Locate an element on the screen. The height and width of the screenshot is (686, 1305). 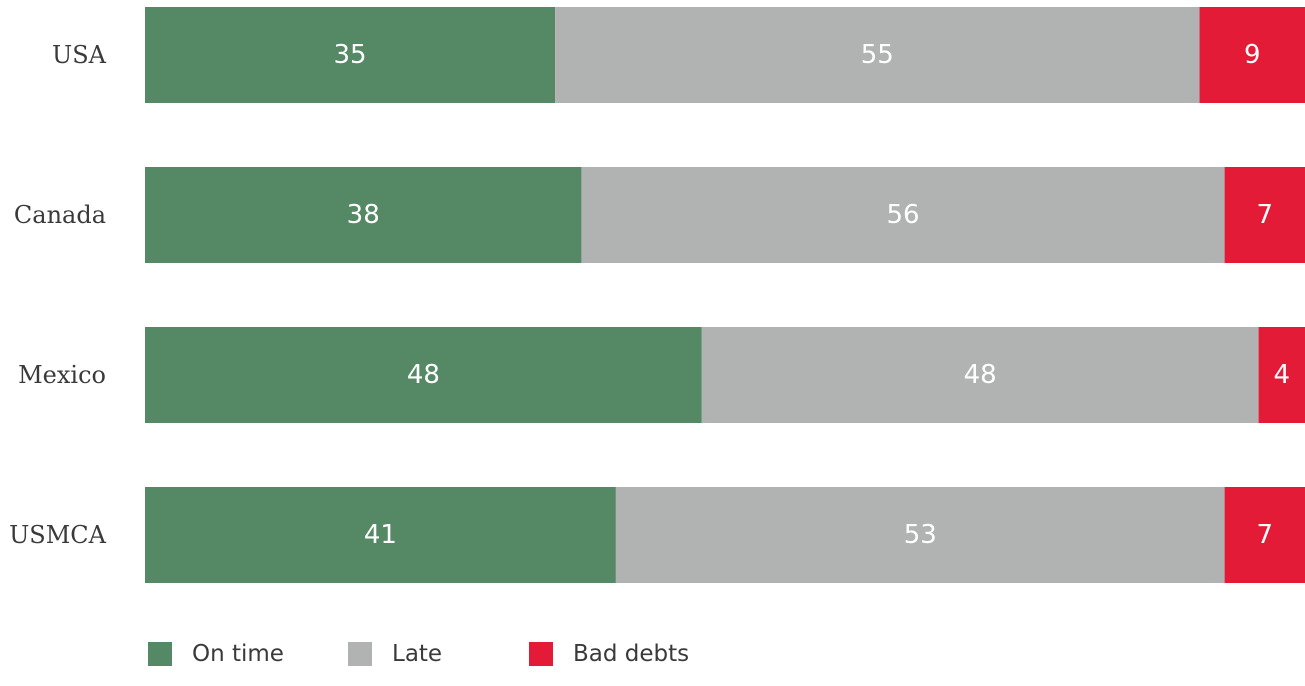
bar-usa-on-time is located at coordinates (350, 55).